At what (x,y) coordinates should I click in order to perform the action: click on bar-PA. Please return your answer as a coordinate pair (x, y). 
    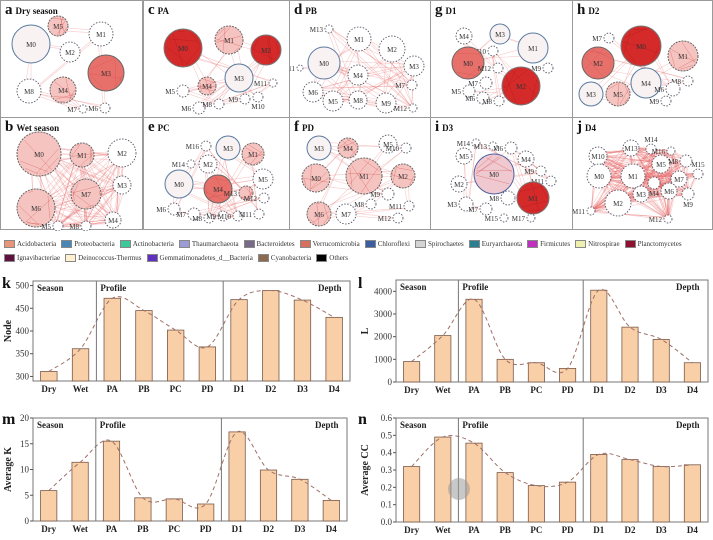
    Looking at the image, I should click on (112, 339).